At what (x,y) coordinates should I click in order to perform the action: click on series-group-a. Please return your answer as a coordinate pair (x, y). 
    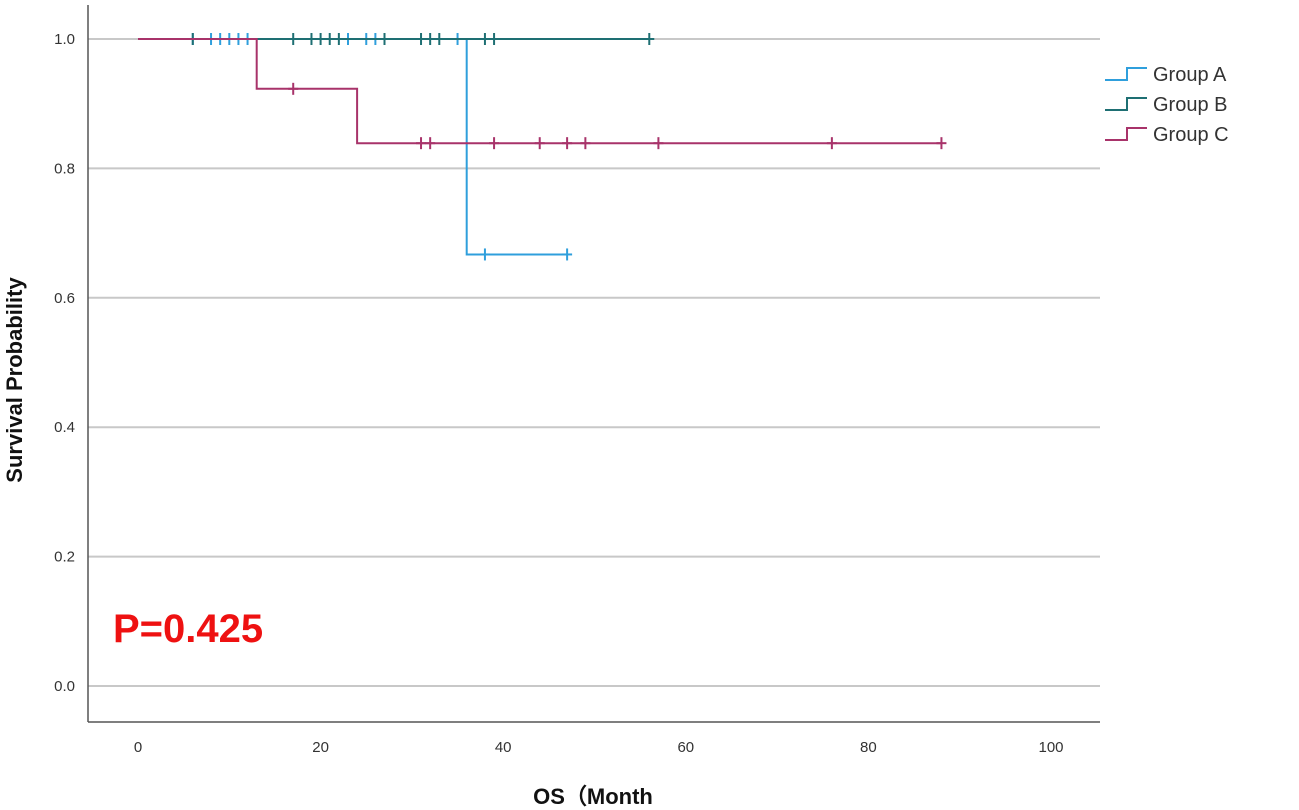
    Looking at the image, I should click on (355, 147).